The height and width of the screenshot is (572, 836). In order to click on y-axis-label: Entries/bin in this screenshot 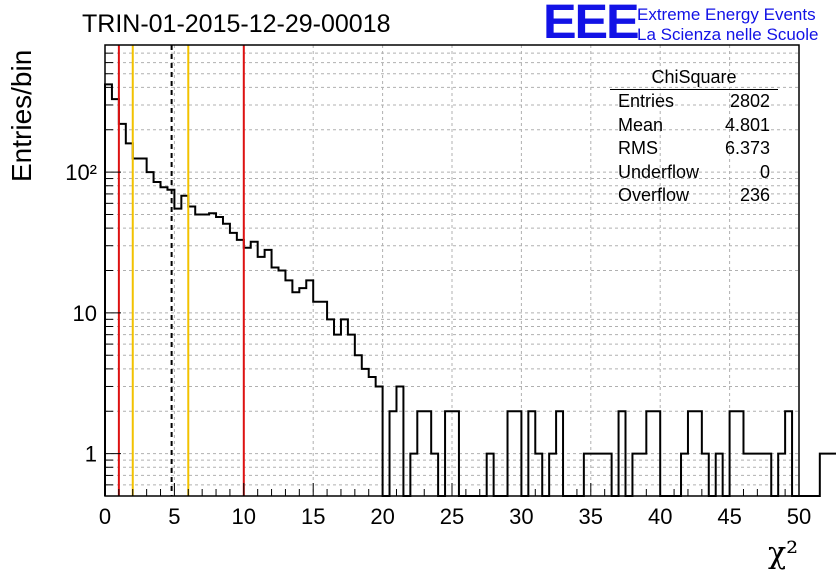, I will do `click(21, 115)`.